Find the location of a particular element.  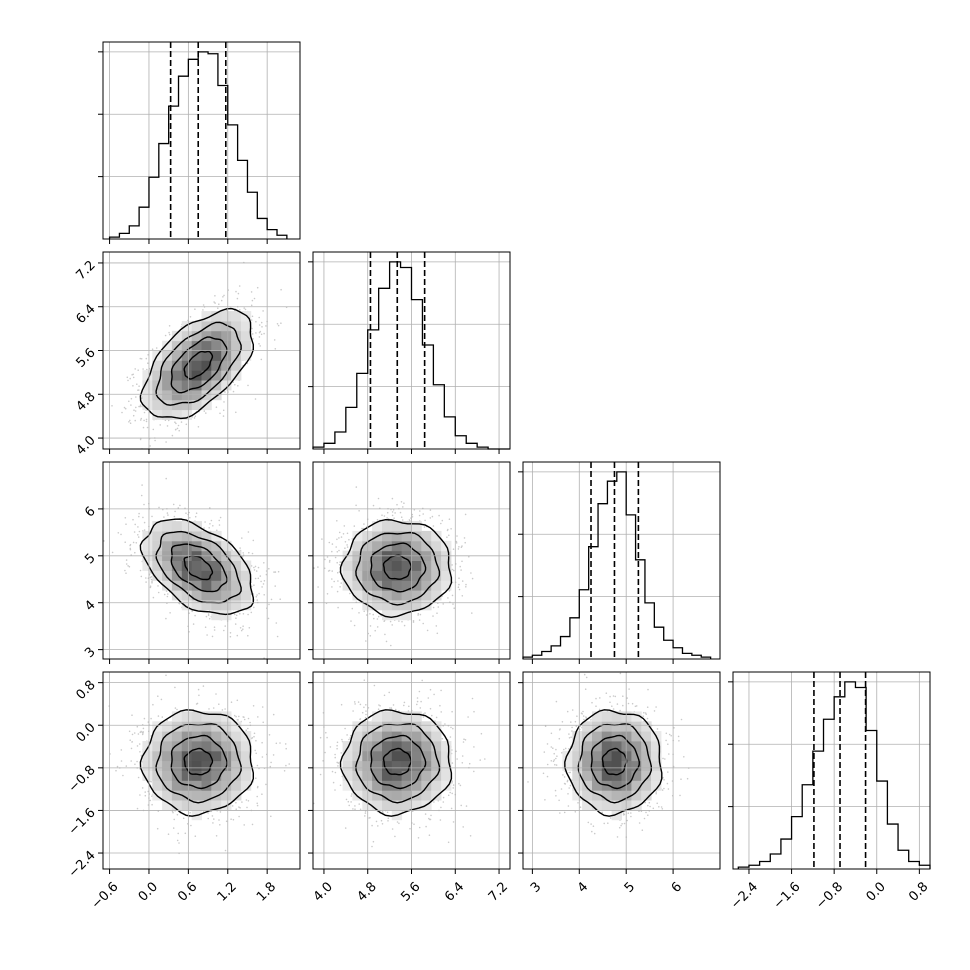

y-tick-label: 4.8 is located at coordinates (85, 401).